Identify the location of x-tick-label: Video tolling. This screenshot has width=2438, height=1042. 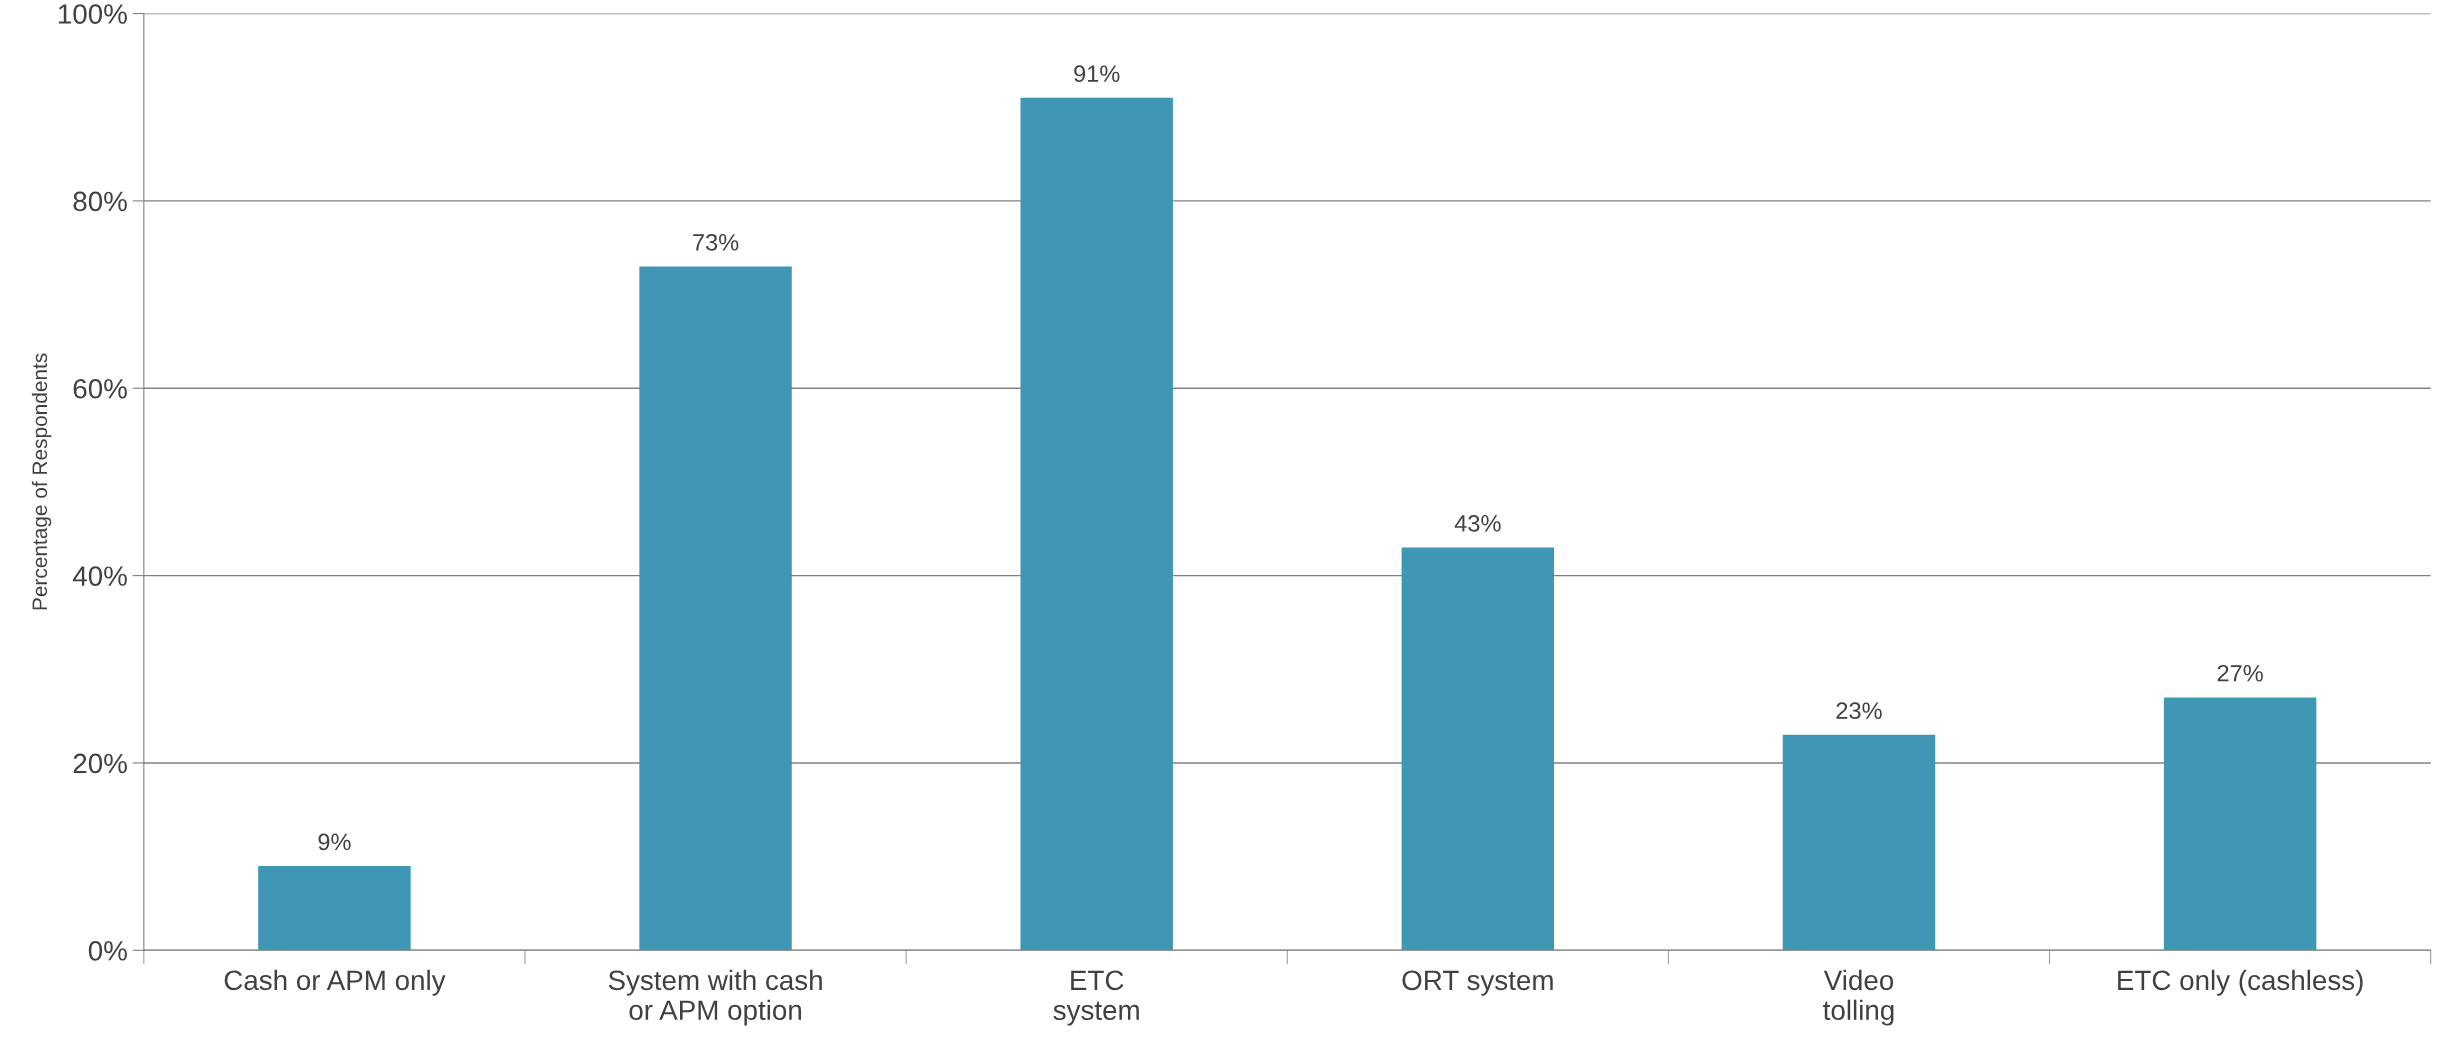
(1858, 997).